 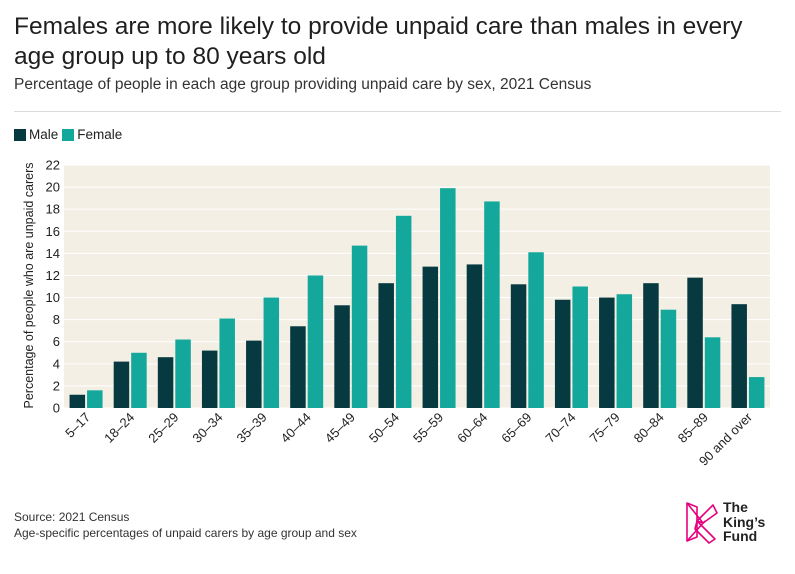 I want to click on y-tick-label: 10, so click(x=53, y=297).